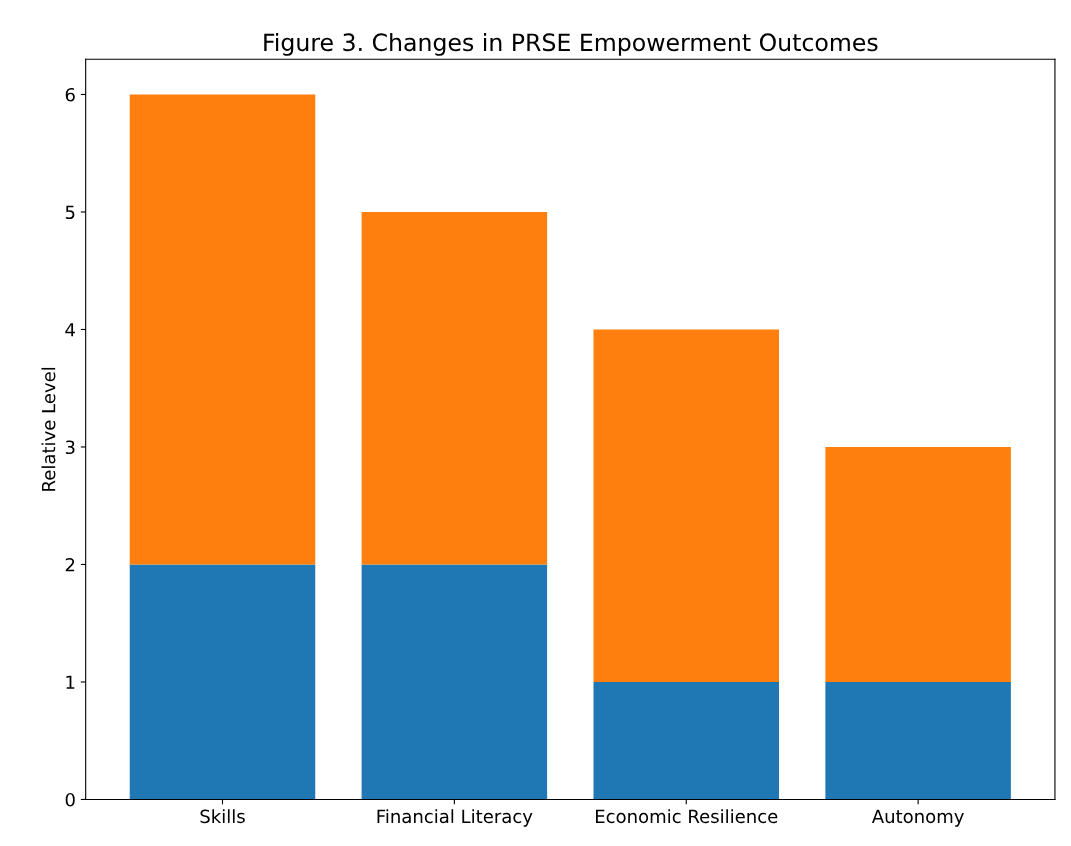 This screenshot has height=846, width=1071. I want to click on x-tick-label: Autonomy, so click(917, 818).